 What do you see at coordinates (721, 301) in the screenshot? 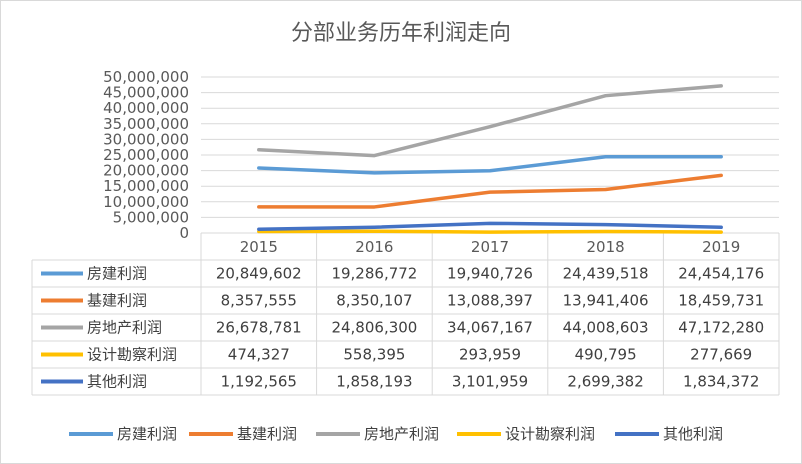
I see `table-cell-value: 18,459,731` at bounding box center [721, 301].